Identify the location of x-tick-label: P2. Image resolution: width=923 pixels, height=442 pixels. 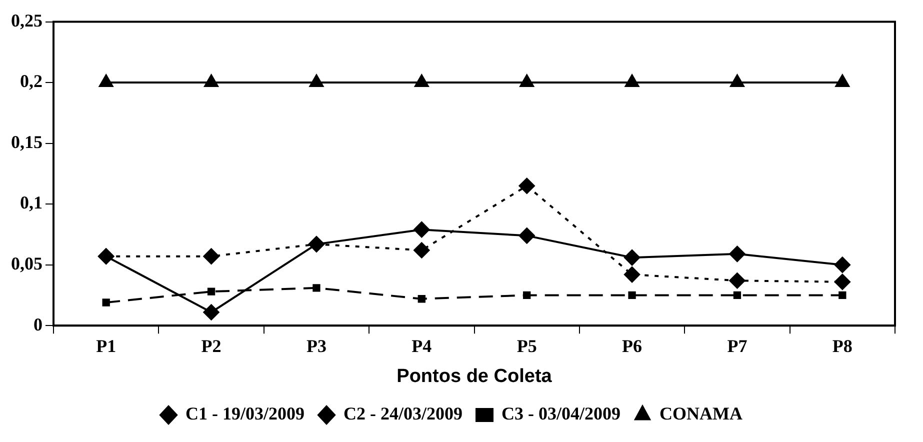
(211, 346).